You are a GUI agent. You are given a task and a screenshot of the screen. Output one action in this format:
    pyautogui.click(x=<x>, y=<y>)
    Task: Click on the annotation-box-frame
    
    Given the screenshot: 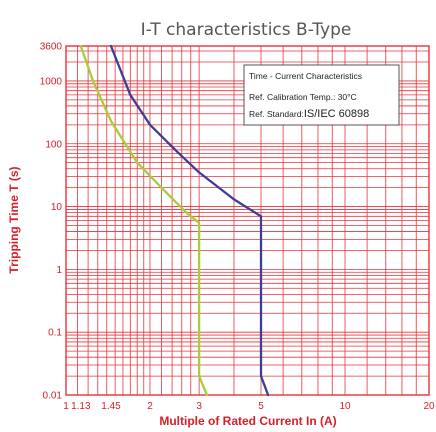 What is the action you would take?
    pyautogui.click(x=321, y=95)
    